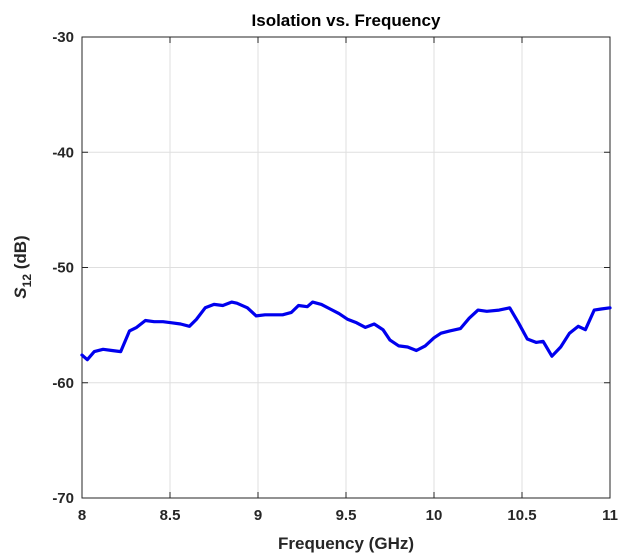  Describe the element at coordinates (63, 152) in the screenshot. I see `y-tick-label: -40` at that location.